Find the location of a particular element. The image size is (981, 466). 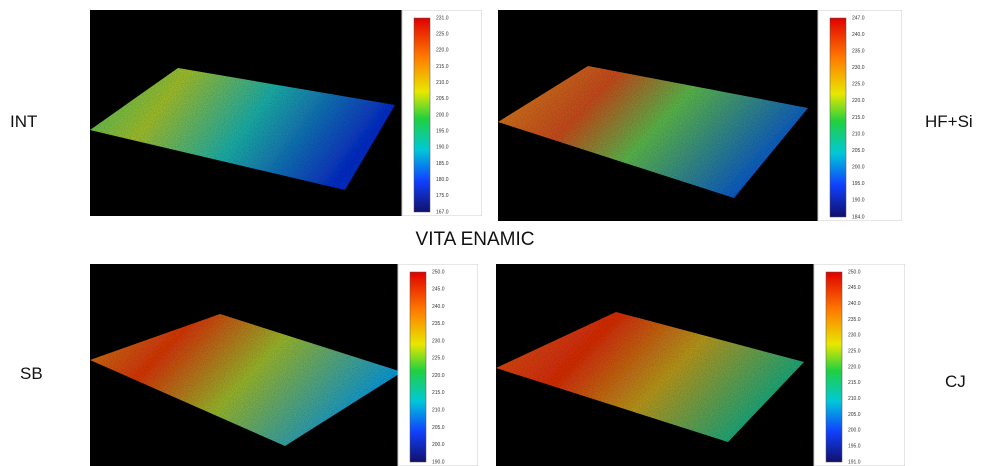

colorbar-tick-label: 180.0 is located at coordinates (442, 180).